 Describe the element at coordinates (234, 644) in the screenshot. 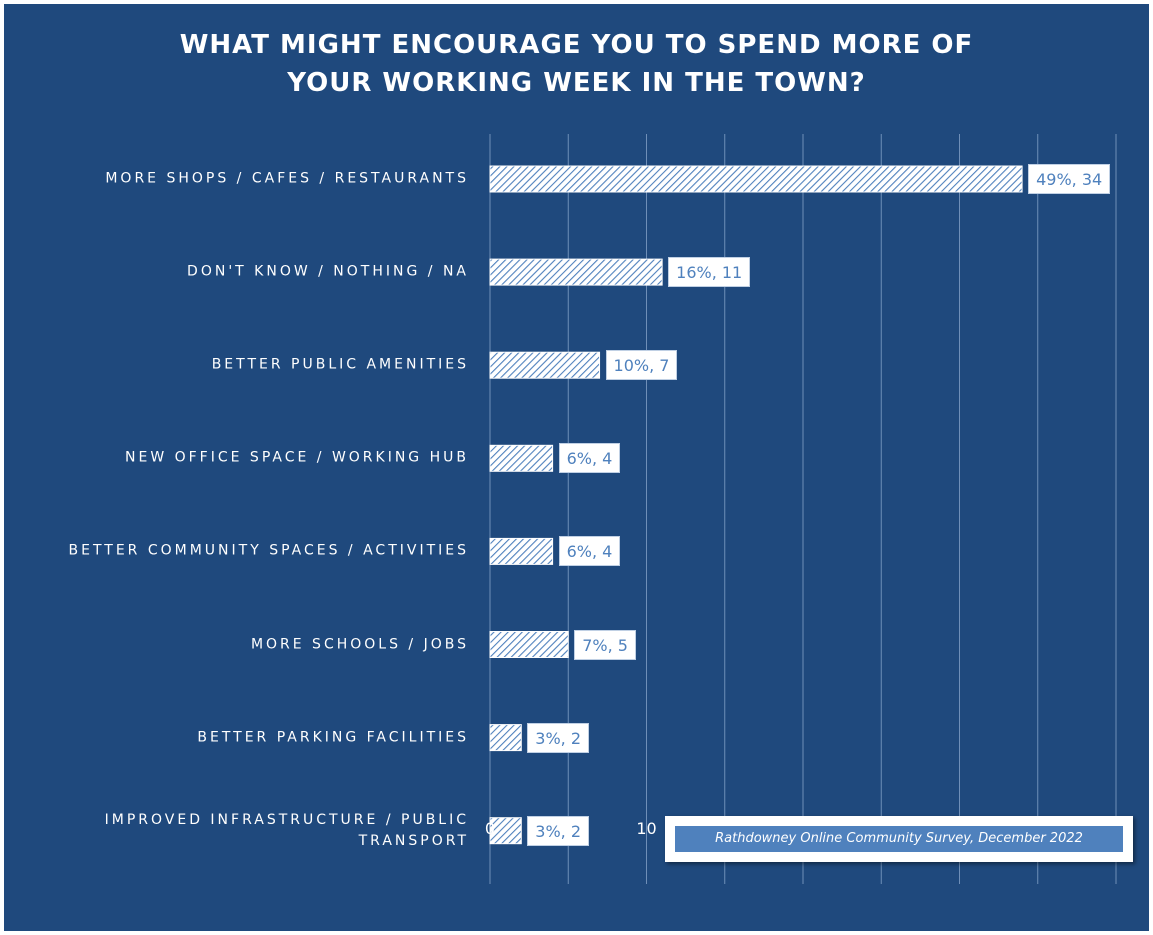

I see `category-label-6: MORE SCHOOLS / JOBS` at that location.